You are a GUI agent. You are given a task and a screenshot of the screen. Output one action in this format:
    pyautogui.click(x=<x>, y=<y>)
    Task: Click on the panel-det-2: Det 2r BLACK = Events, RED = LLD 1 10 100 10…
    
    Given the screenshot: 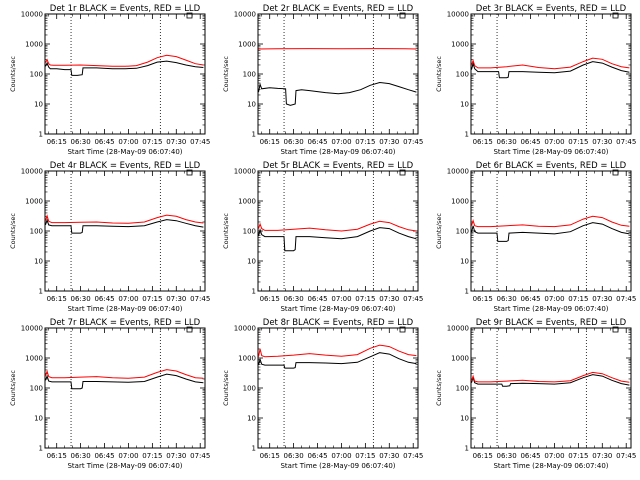 What is the action you would take?
    pyautogui.click(x=322, y=80)
    